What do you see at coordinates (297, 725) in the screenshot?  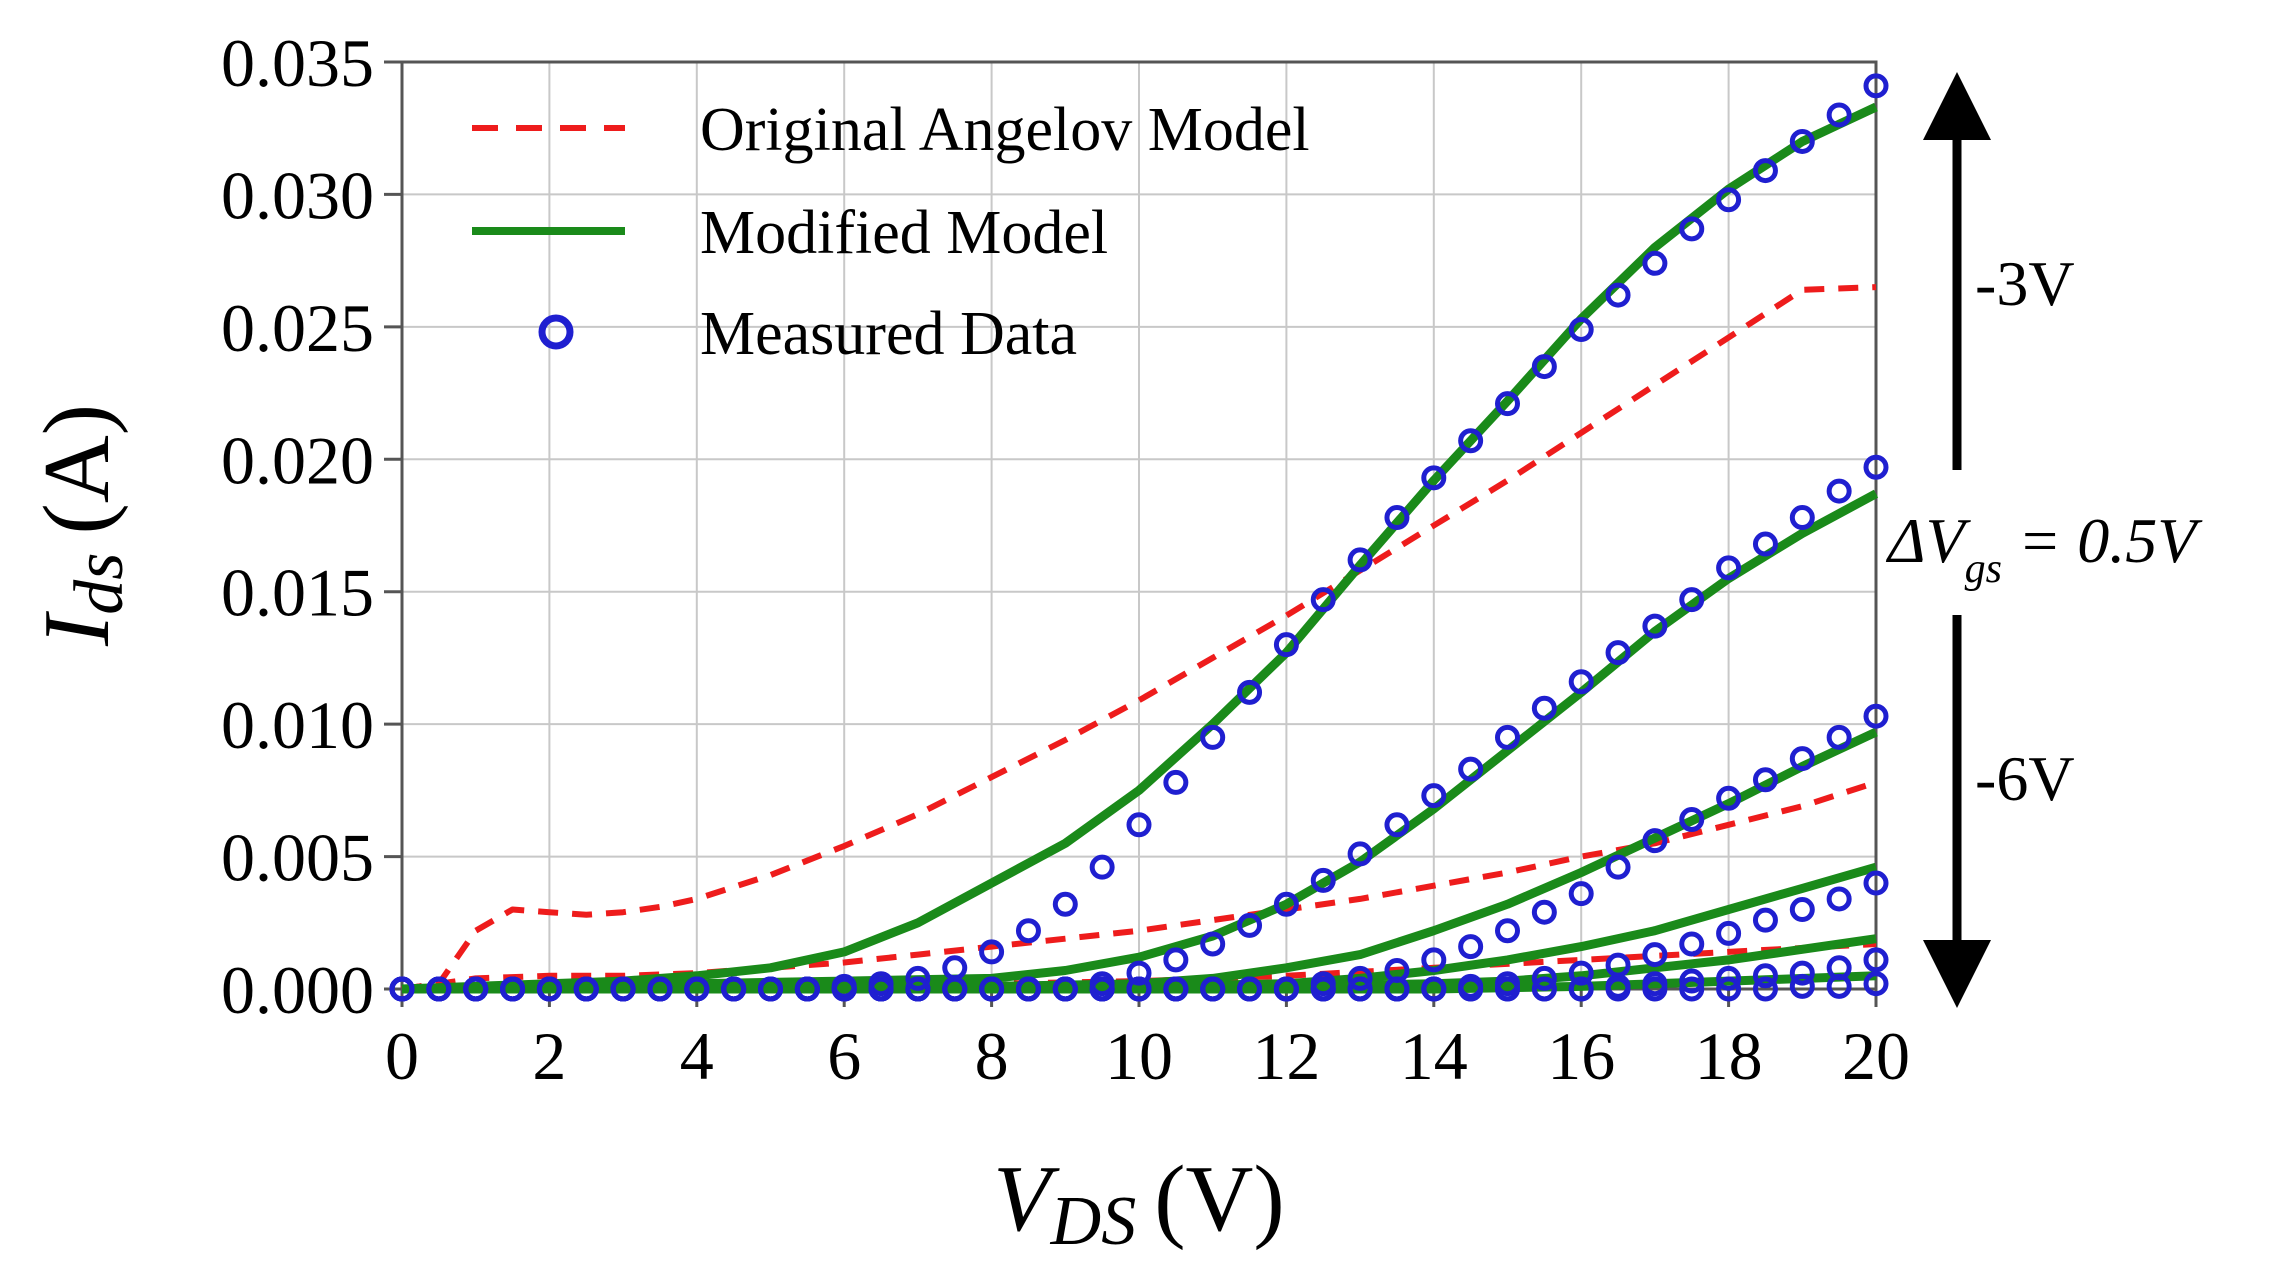 I see `y-tick-label: 0.010` at bounding box center [297, 725].